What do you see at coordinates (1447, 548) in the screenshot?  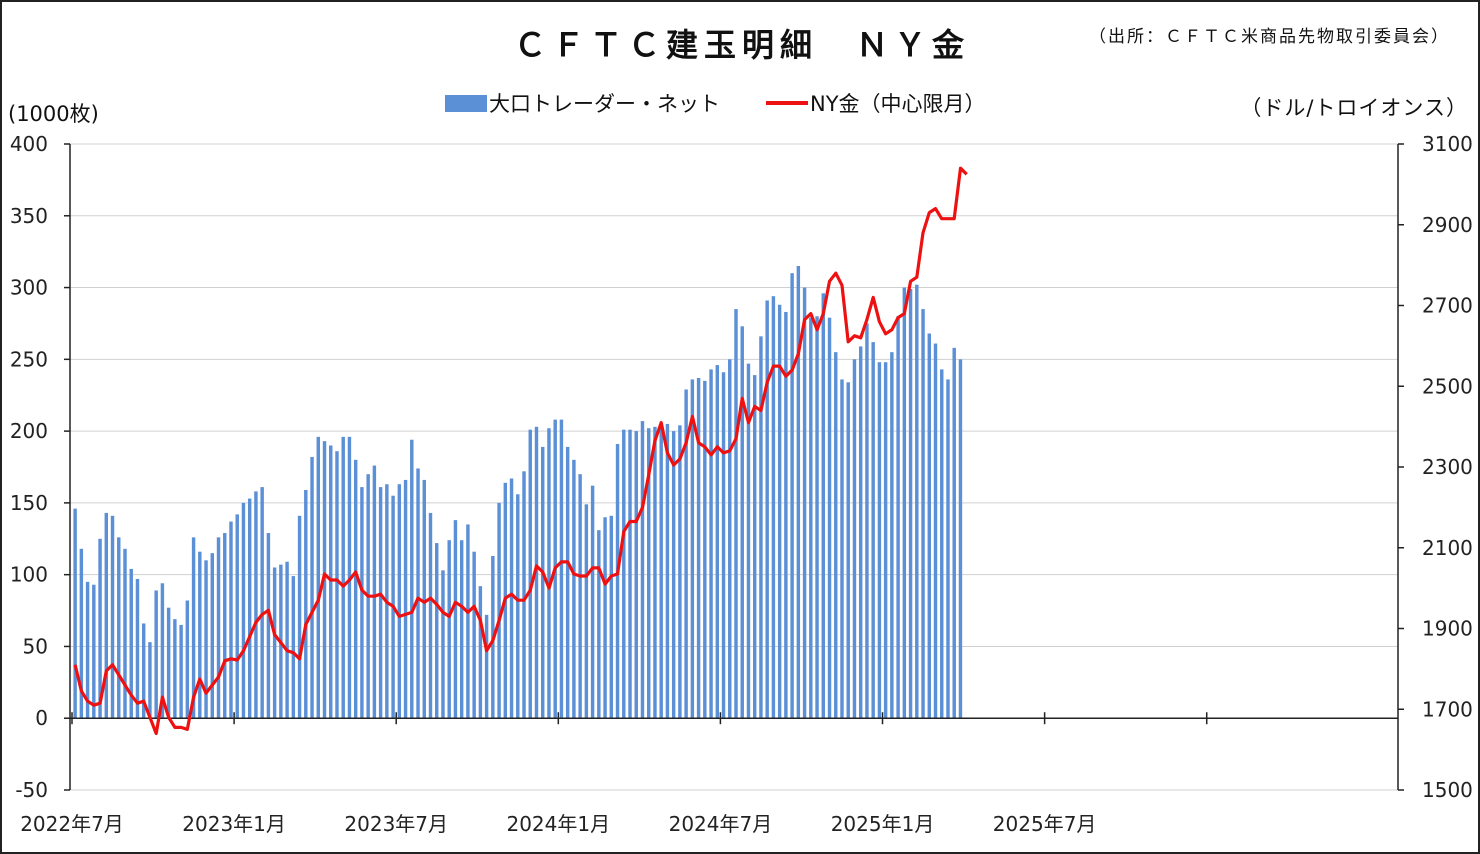 I see `right-axis-tick-label: 2100` at bounding box center [1447, 548].